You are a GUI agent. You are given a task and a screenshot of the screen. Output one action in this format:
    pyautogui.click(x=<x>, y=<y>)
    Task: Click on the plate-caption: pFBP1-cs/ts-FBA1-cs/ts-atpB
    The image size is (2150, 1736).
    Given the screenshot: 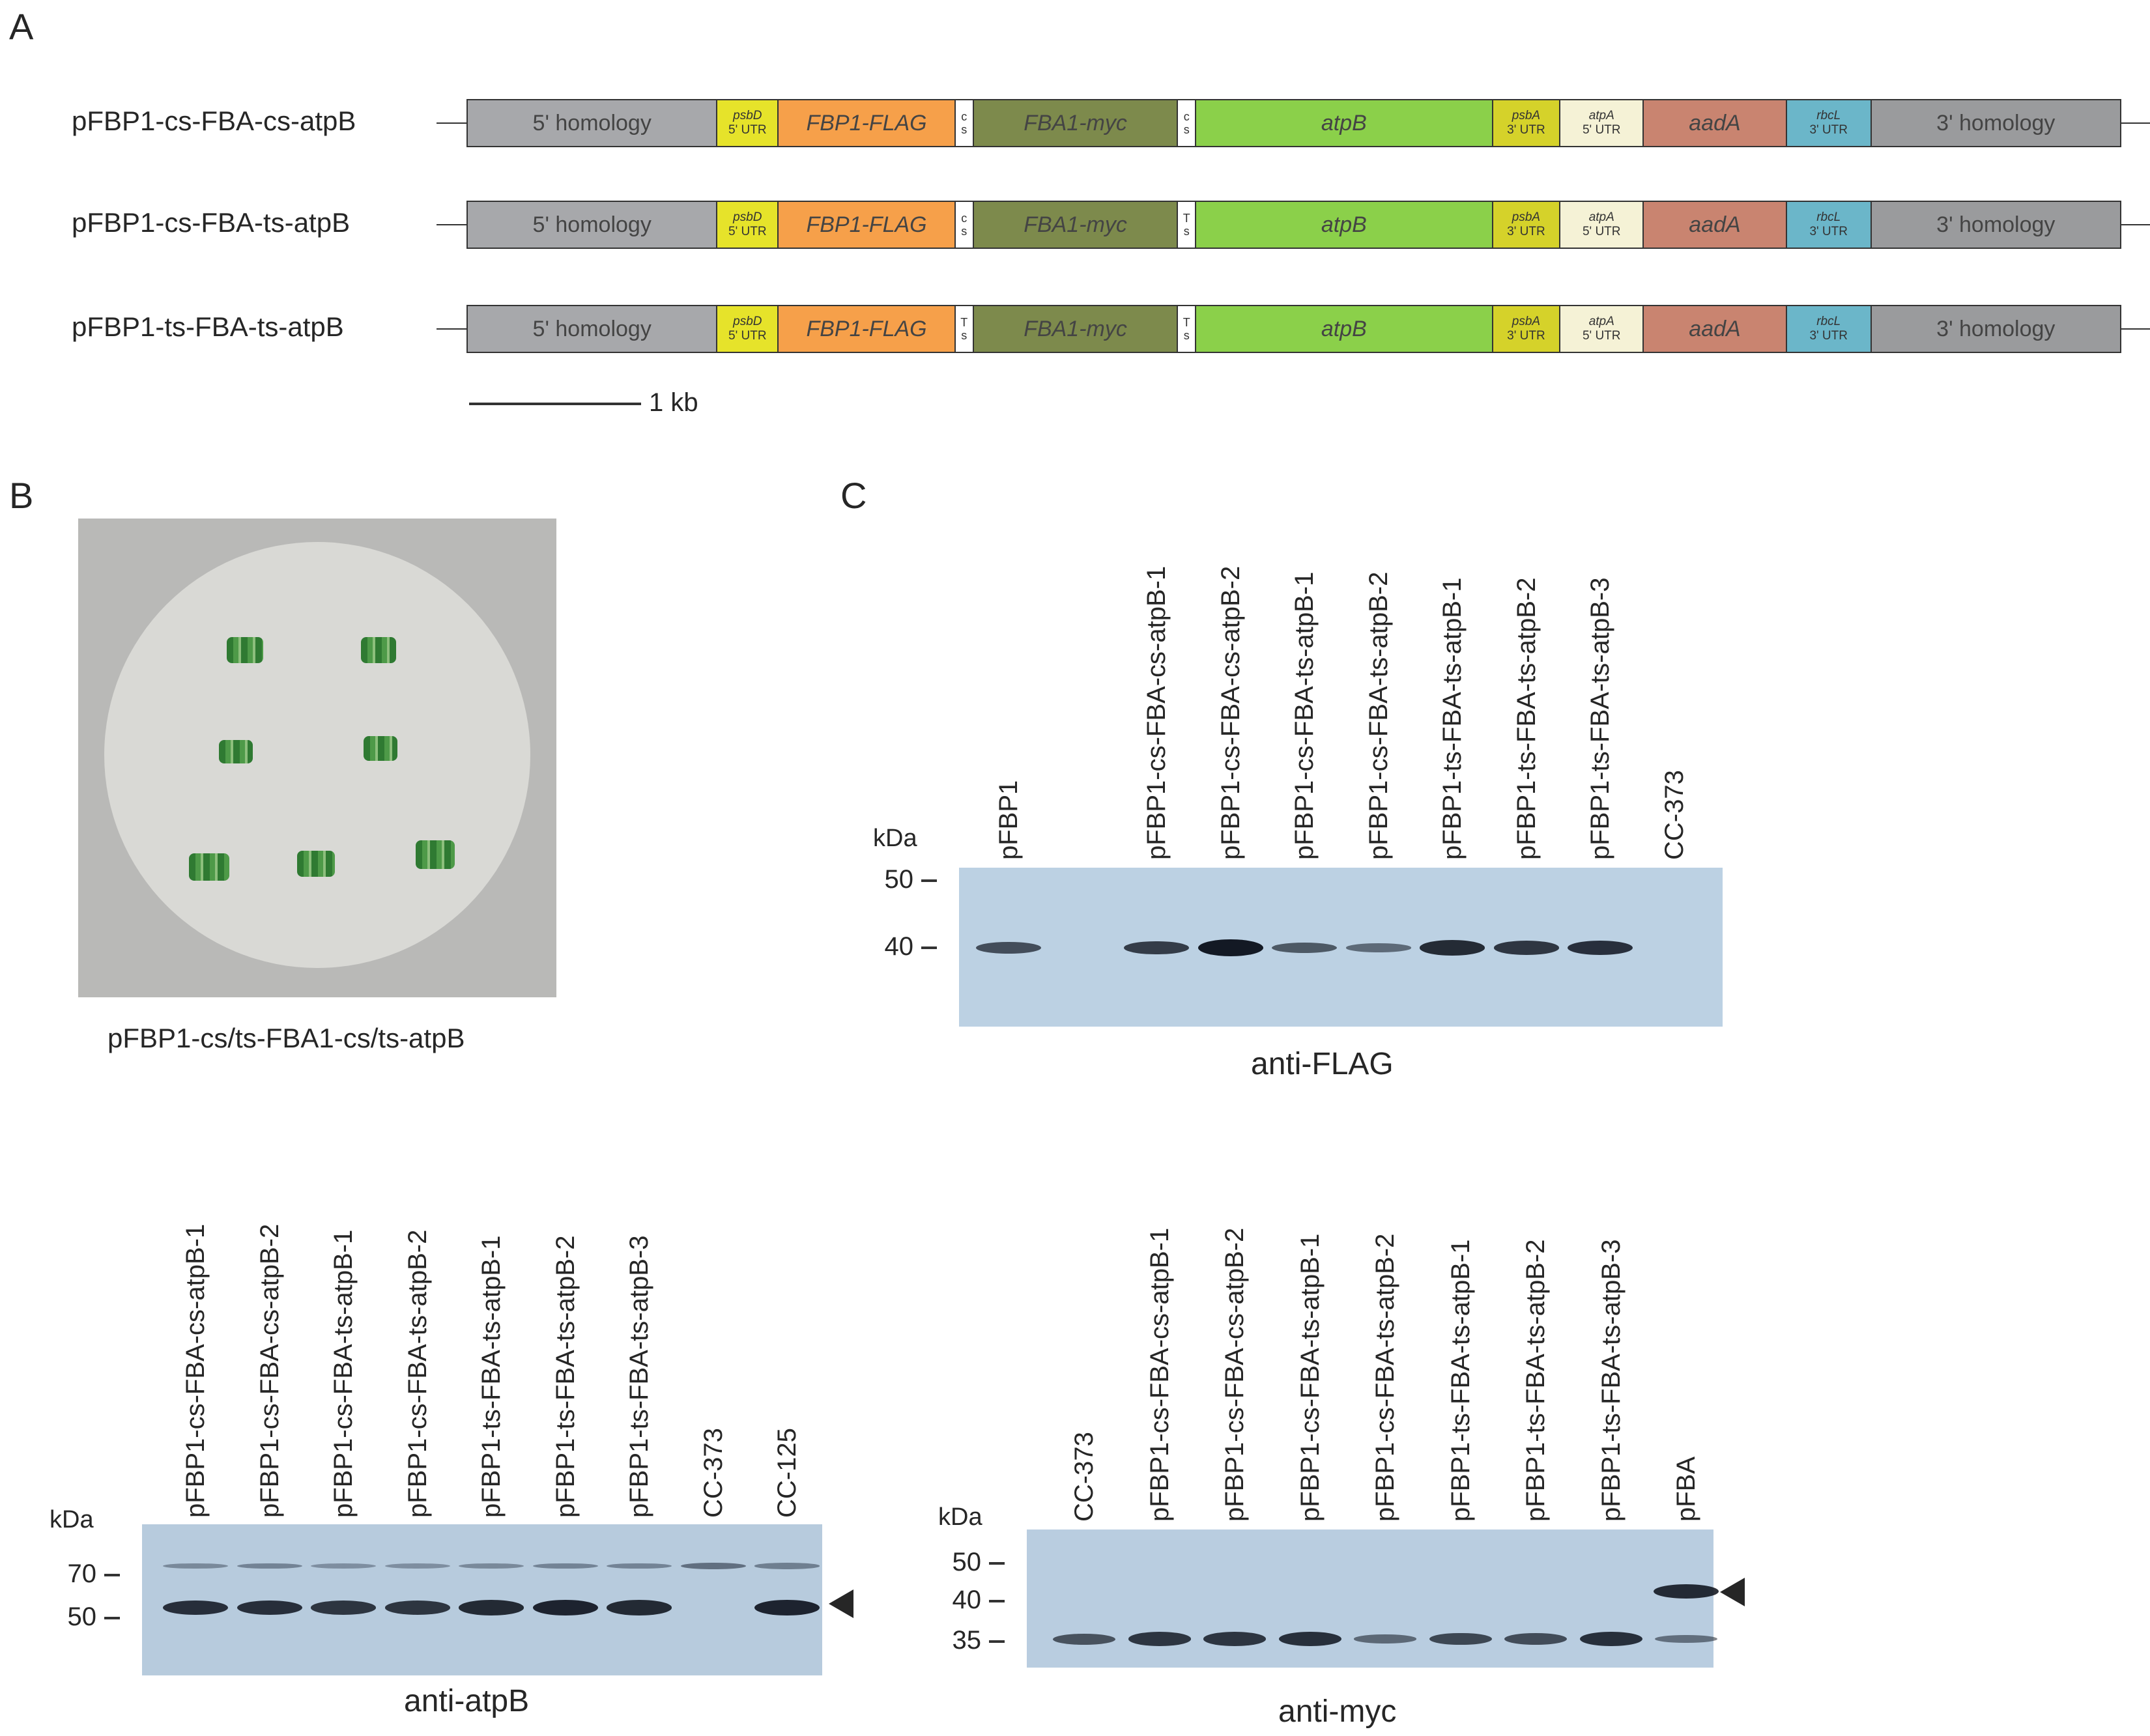 What is the action you would take?
    pyautogui.click(x=286, y=1038)
    